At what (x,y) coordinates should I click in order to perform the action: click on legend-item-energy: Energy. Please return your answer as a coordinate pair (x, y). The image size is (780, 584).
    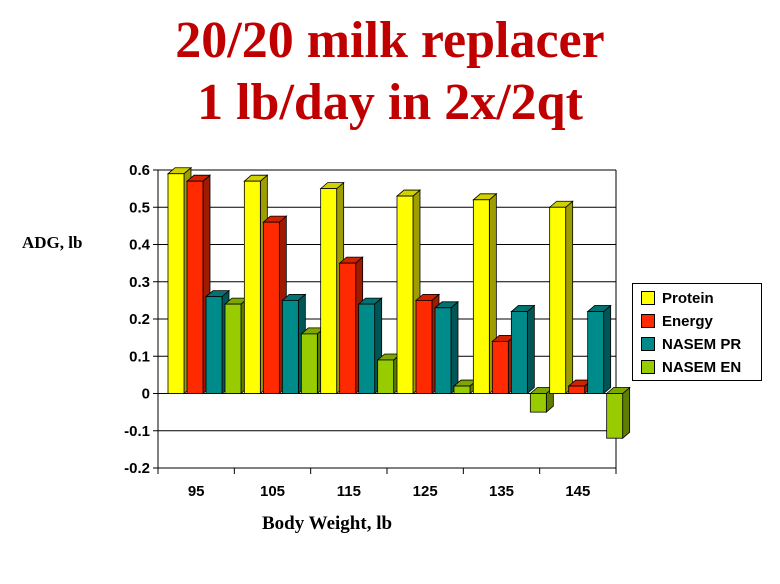
    Looking at the image, I should click on (677, 321).